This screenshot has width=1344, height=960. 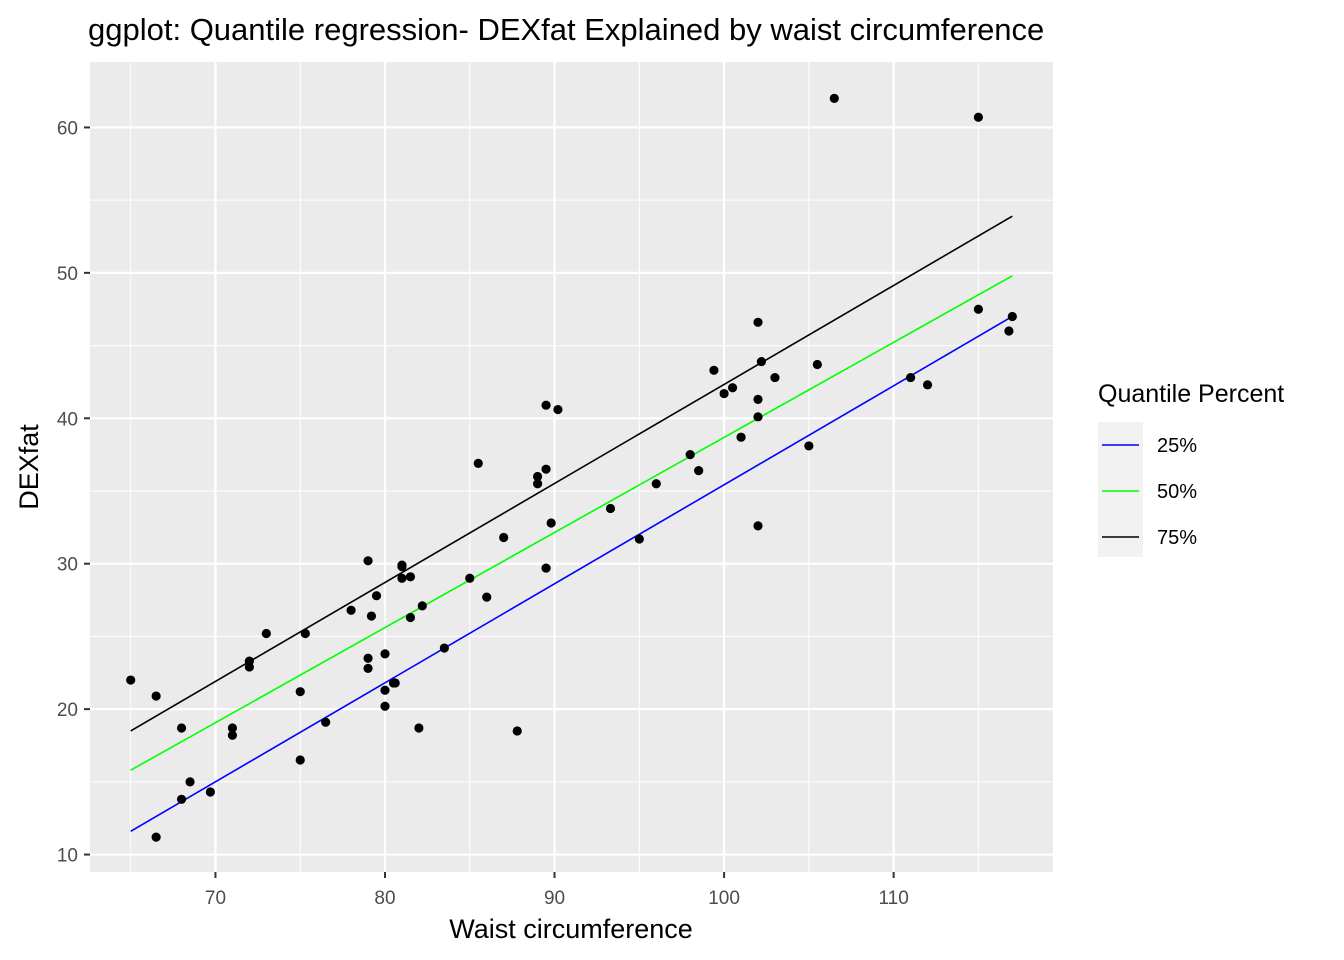 I want to click on legend-label: 75%, so click(x=1177, y=538).